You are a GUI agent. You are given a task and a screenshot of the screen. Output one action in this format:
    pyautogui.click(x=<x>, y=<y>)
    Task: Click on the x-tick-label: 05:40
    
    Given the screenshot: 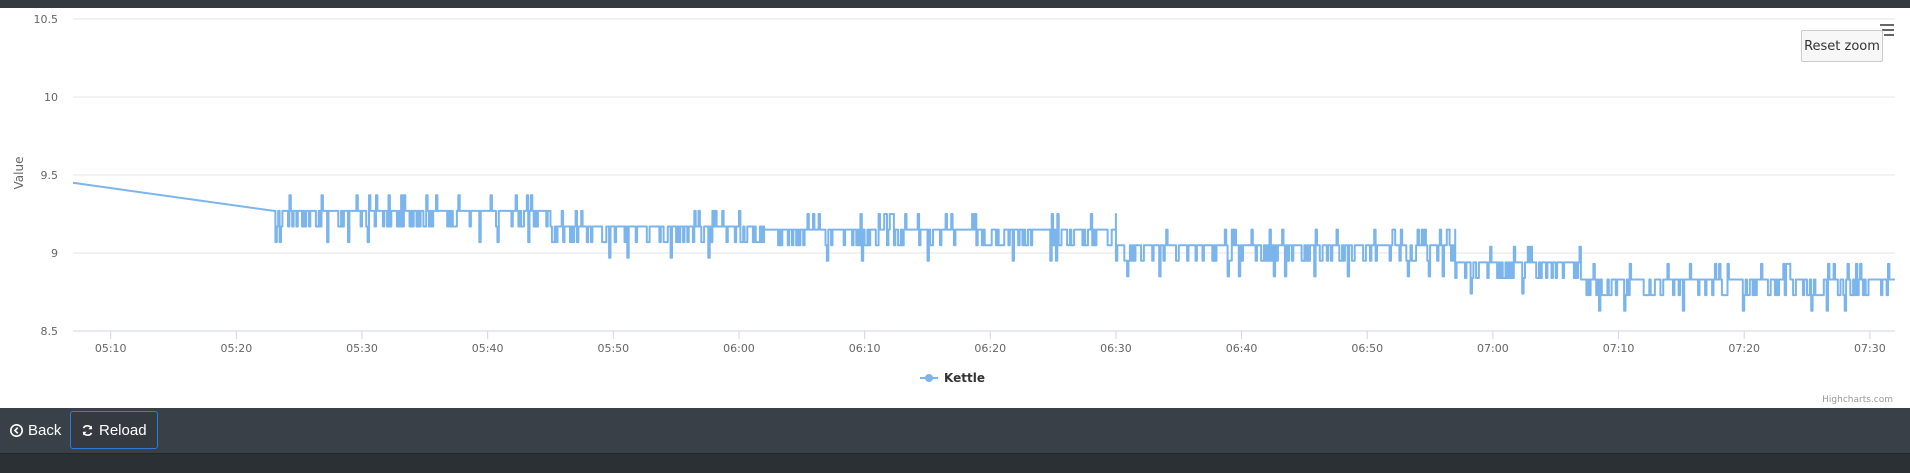 What is the action you would take?
    pyautogui.click(x=488, y=348)
    